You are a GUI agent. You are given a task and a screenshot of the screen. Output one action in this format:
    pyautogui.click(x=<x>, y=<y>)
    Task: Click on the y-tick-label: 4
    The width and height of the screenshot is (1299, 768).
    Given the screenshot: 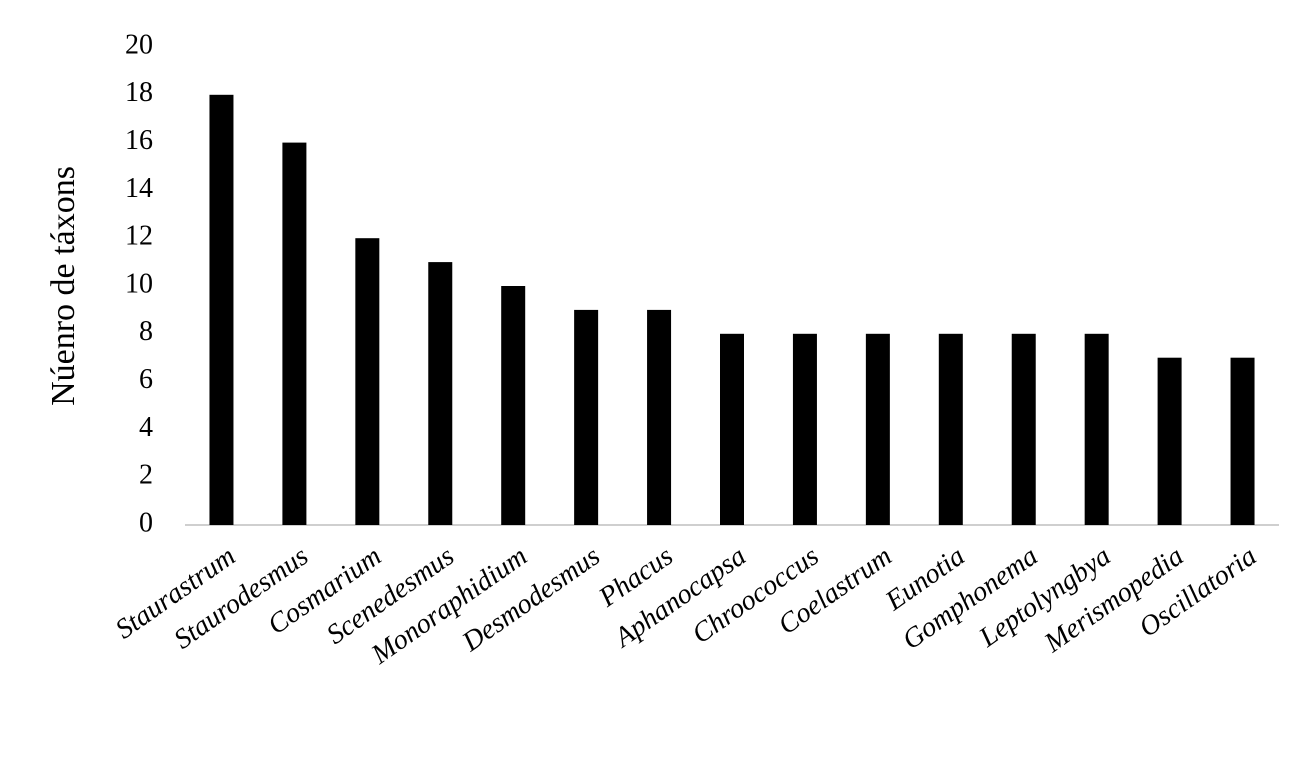 What is the action you would take?
    pyautogui.click(x=146, y=427)
    